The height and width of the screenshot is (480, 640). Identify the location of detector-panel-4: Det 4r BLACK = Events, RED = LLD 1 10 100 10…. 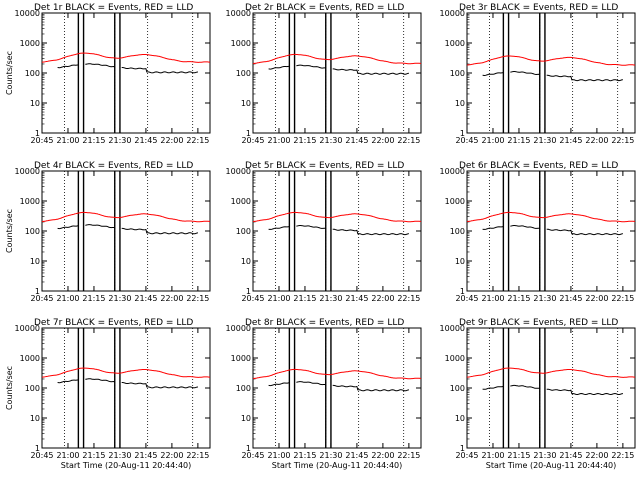
(108, 232).